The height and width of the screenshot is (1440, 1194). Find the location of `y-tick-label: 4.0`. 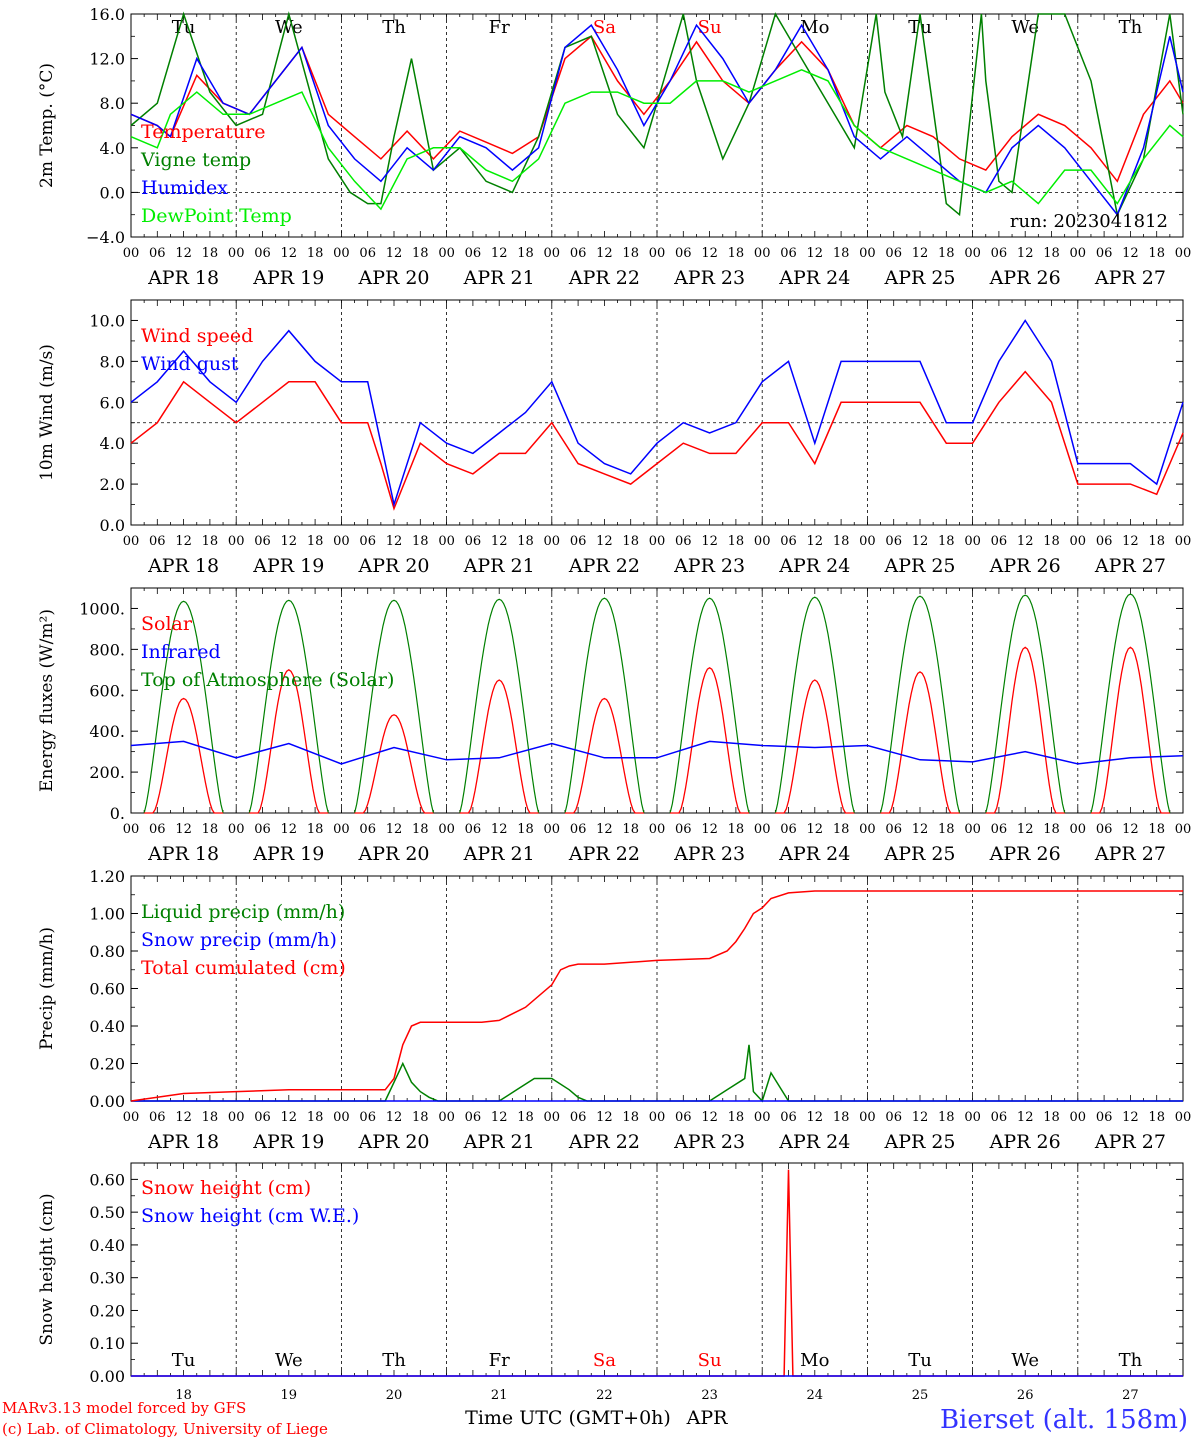

y-tick-label: 4.0 is located at coordinates (112, 148).